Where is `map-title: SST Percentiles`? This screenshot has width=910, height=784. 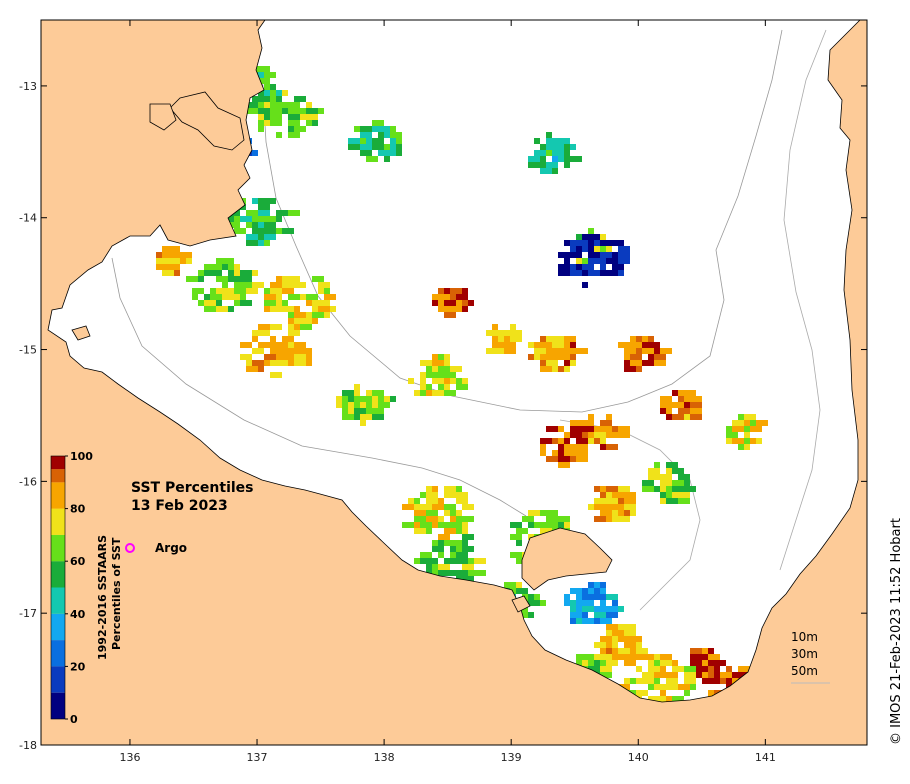
map-title: SST Percentiles is located at coordinates (192, 488).